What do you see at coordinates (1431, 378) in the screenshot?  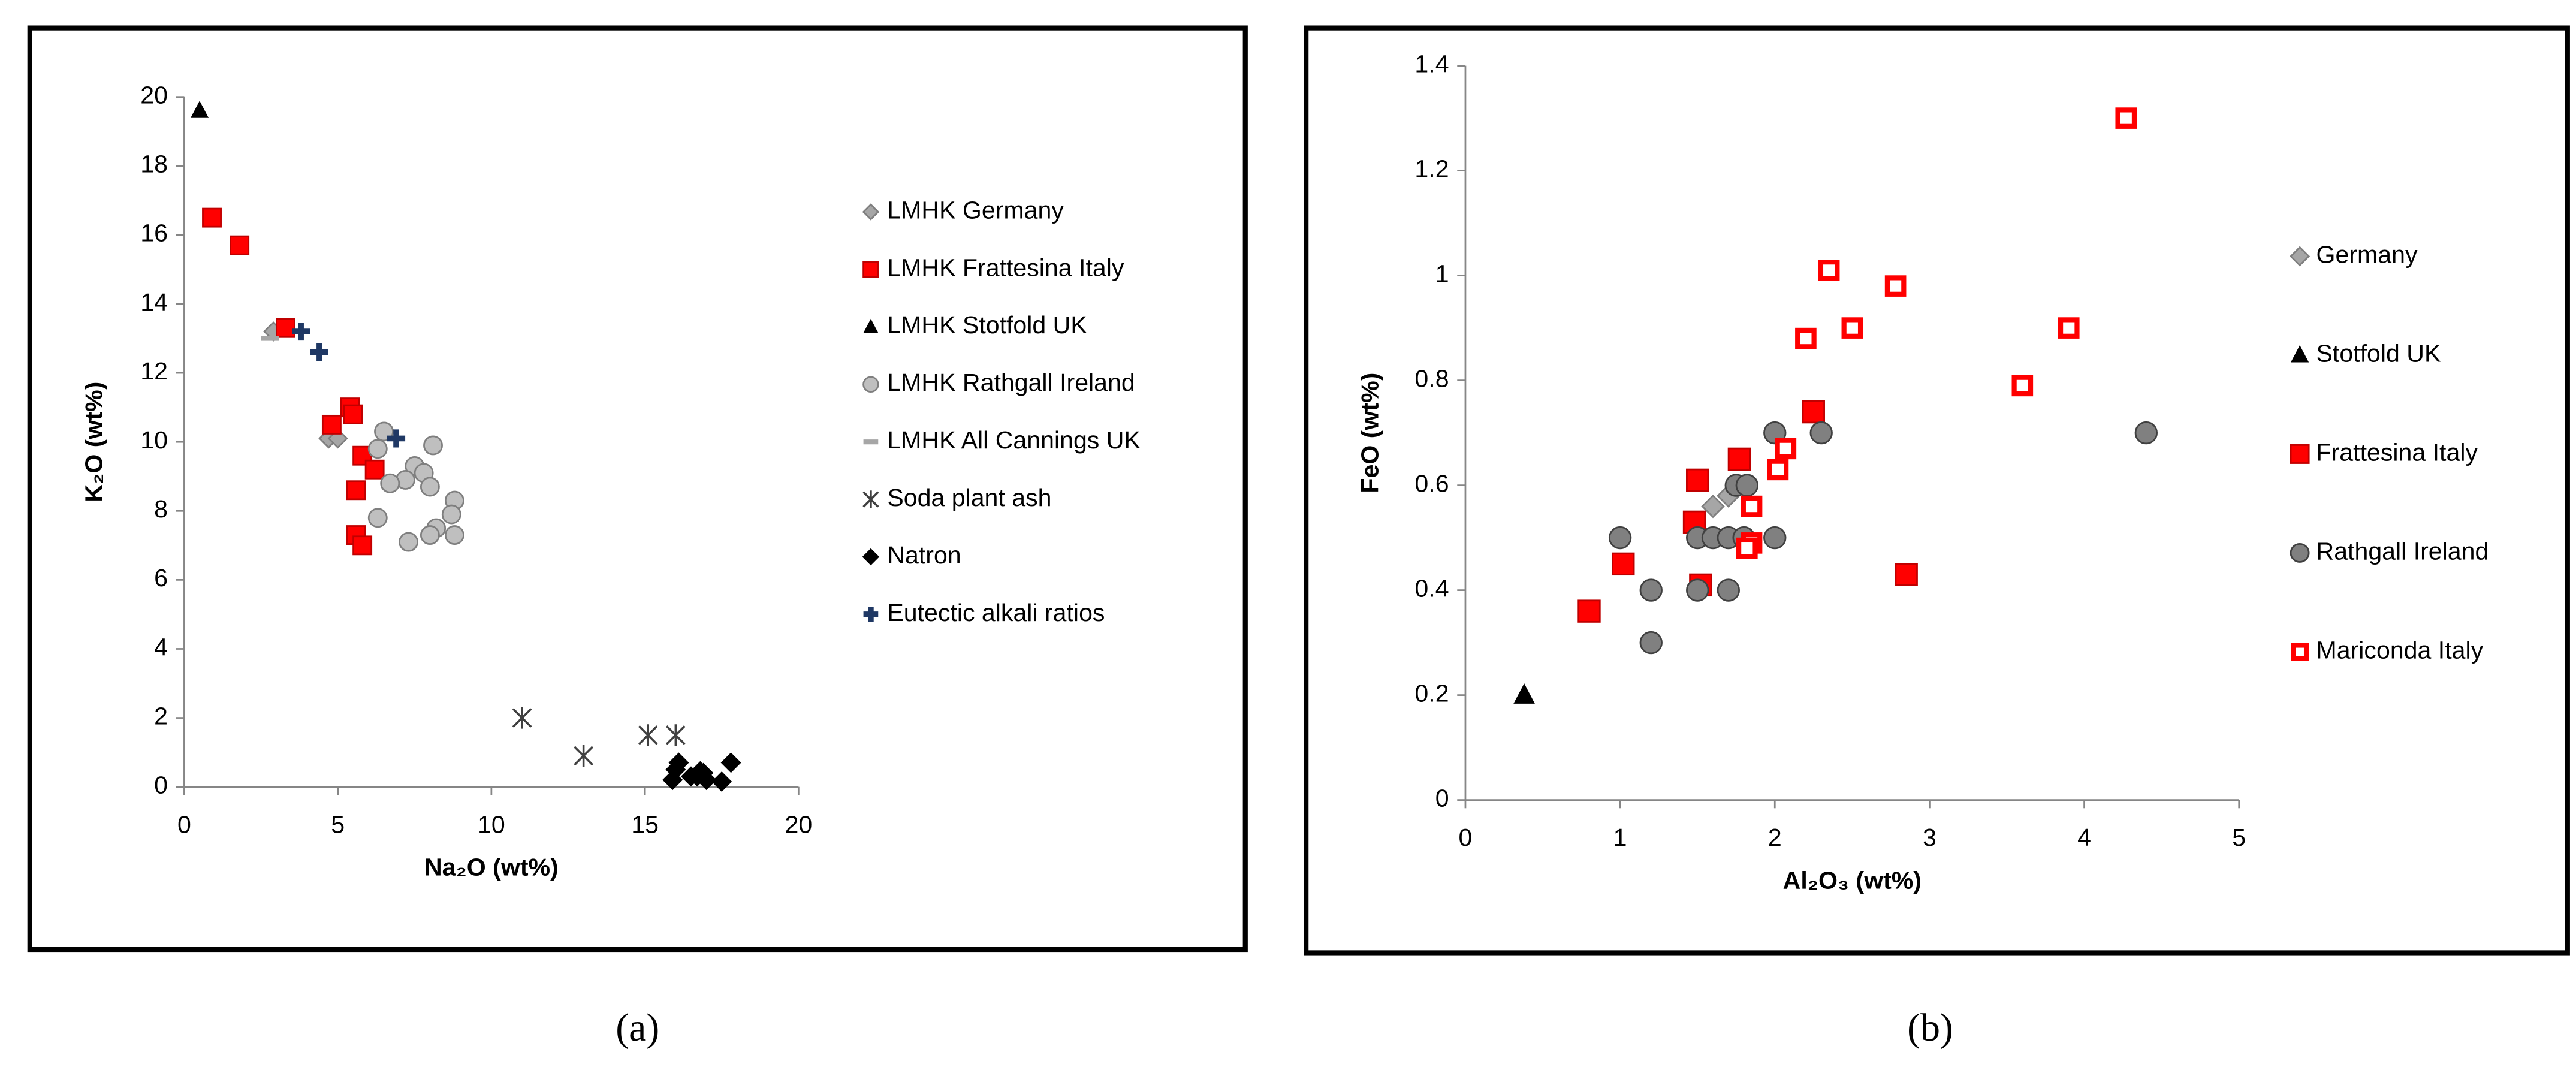 I see `y-tick-label: 0.8` at bounding box center [1431, 378].